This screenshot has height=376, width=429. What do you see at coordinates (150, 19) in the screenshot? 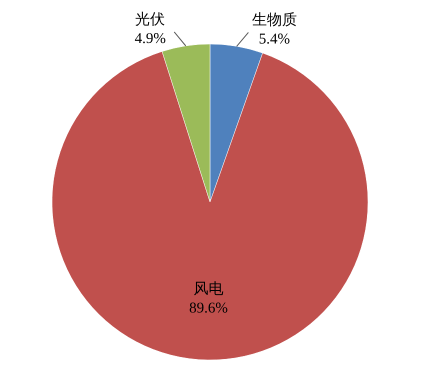
I see `slice-label: 光伏` at bounding box center [150, 19].